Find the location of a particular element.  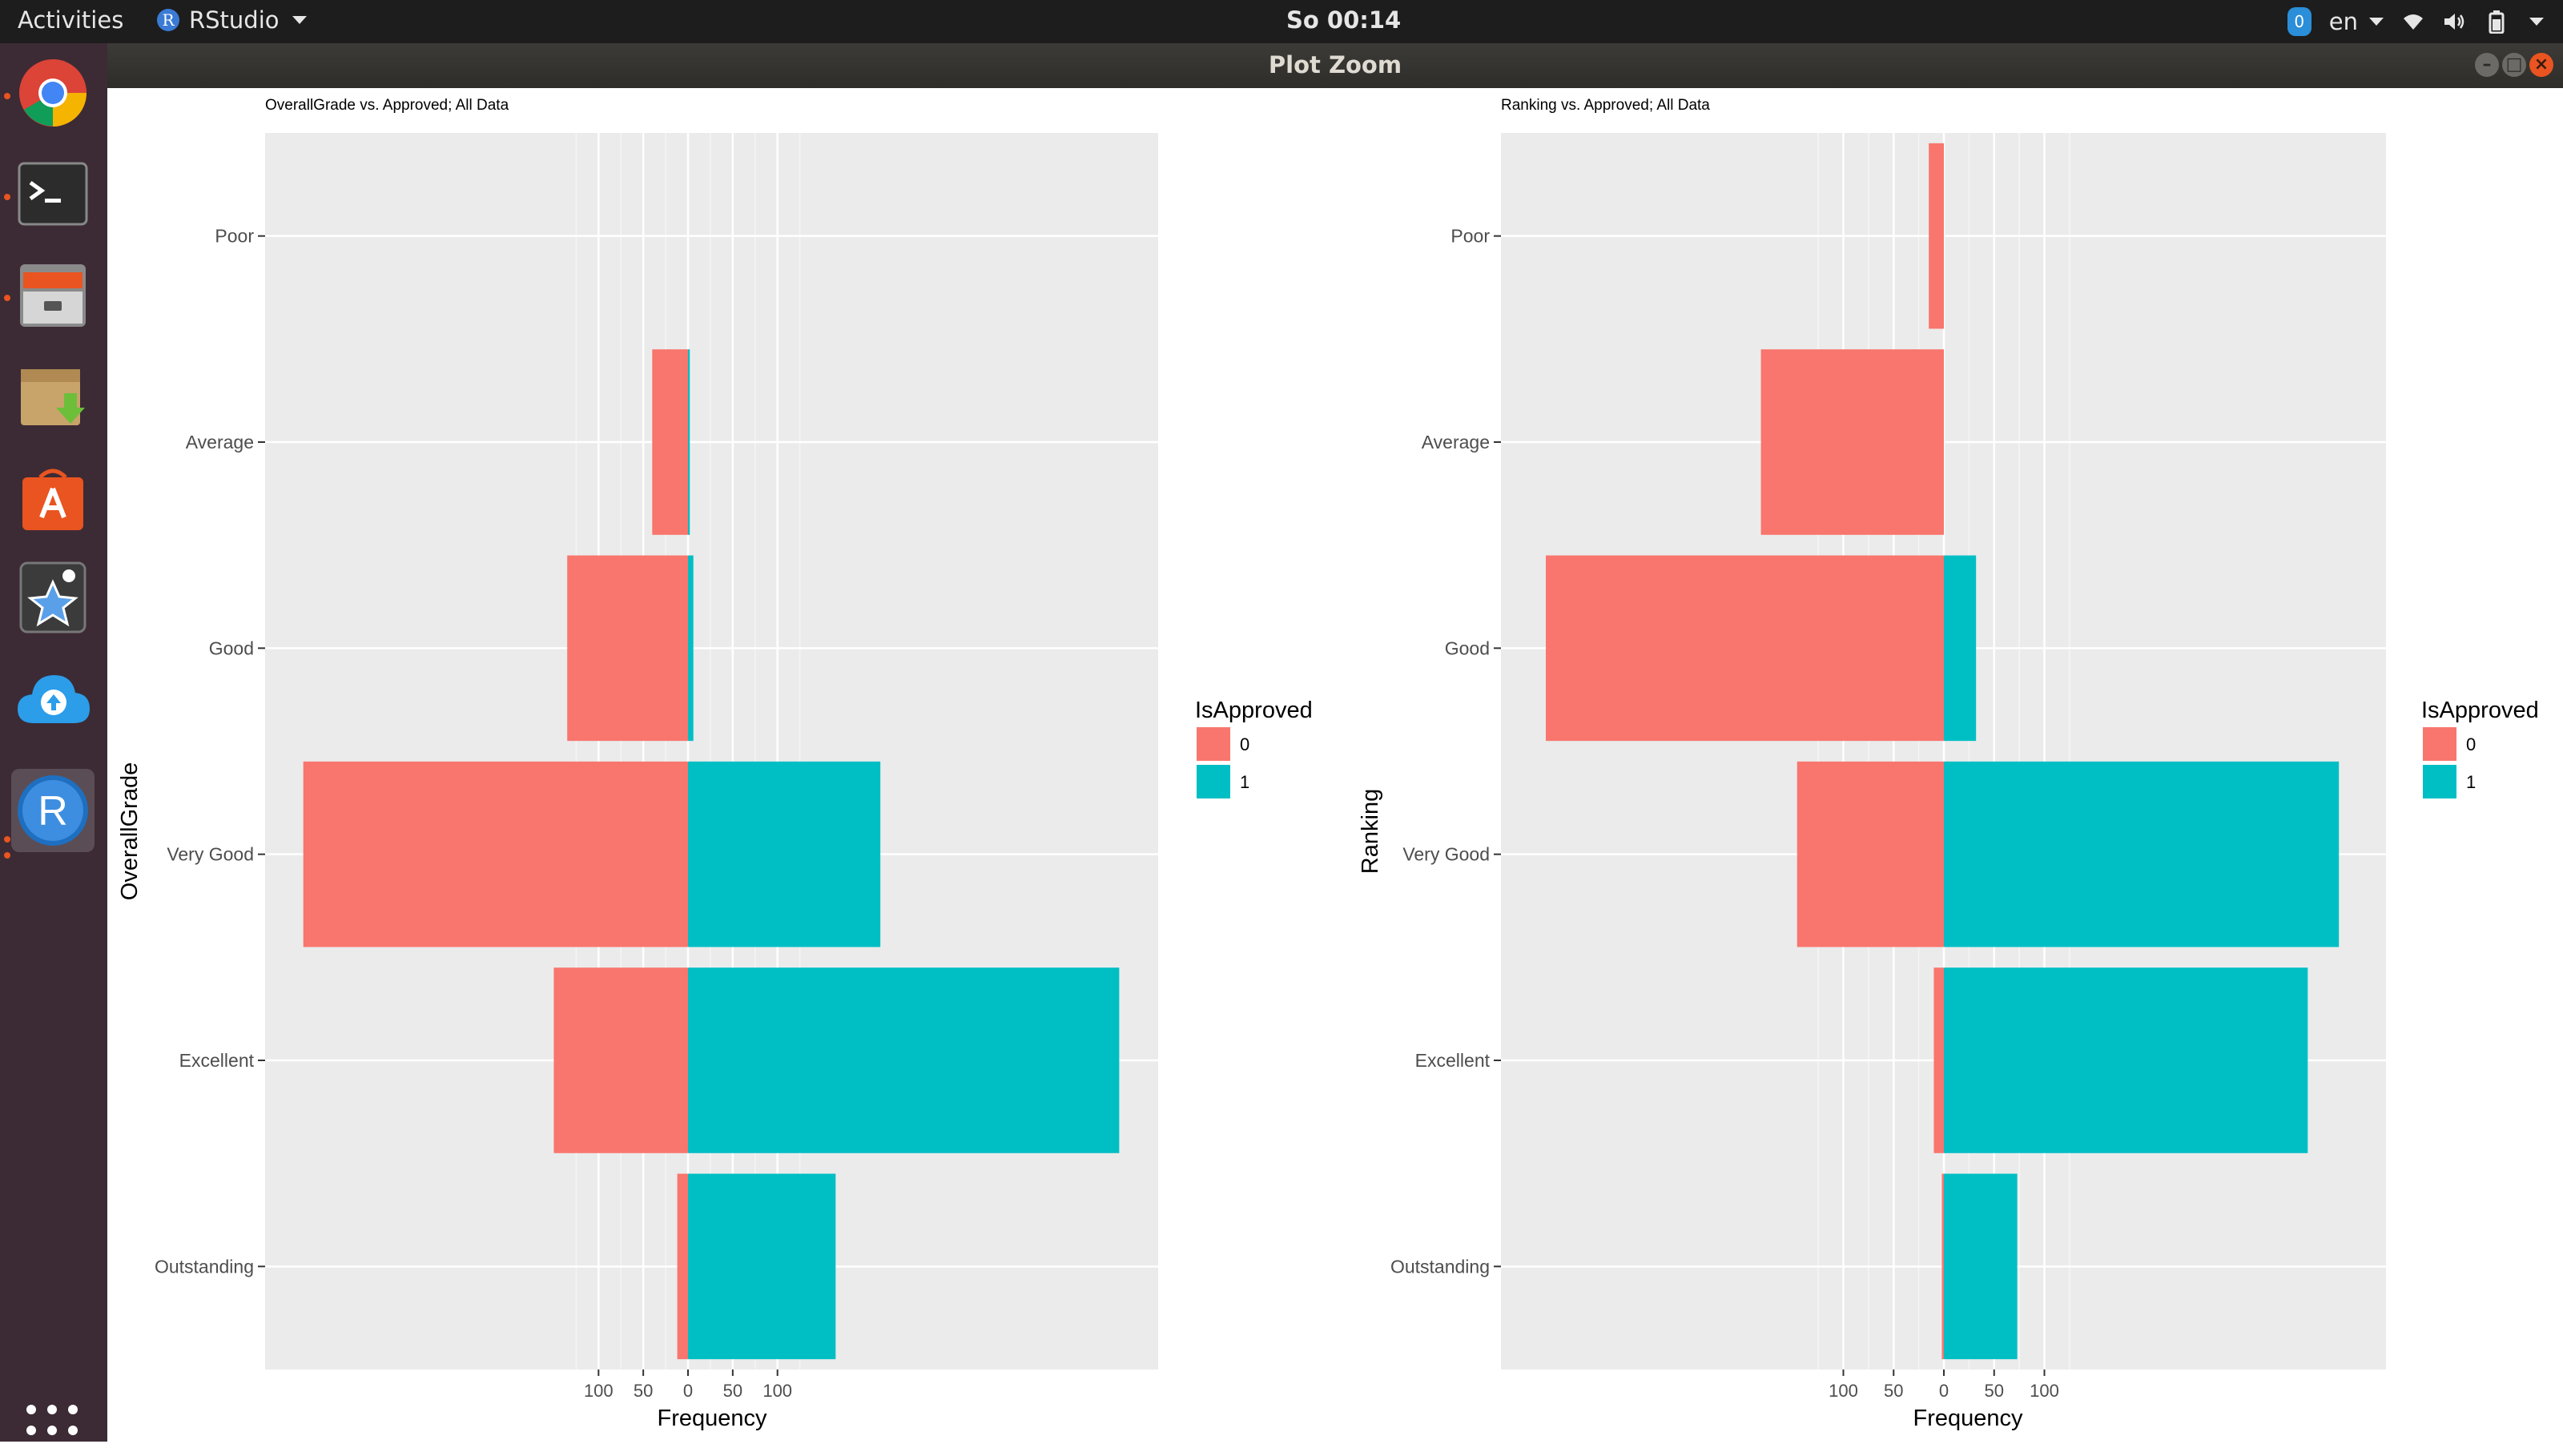

system-tray: 0 en is located at coordinates (2416, 21).